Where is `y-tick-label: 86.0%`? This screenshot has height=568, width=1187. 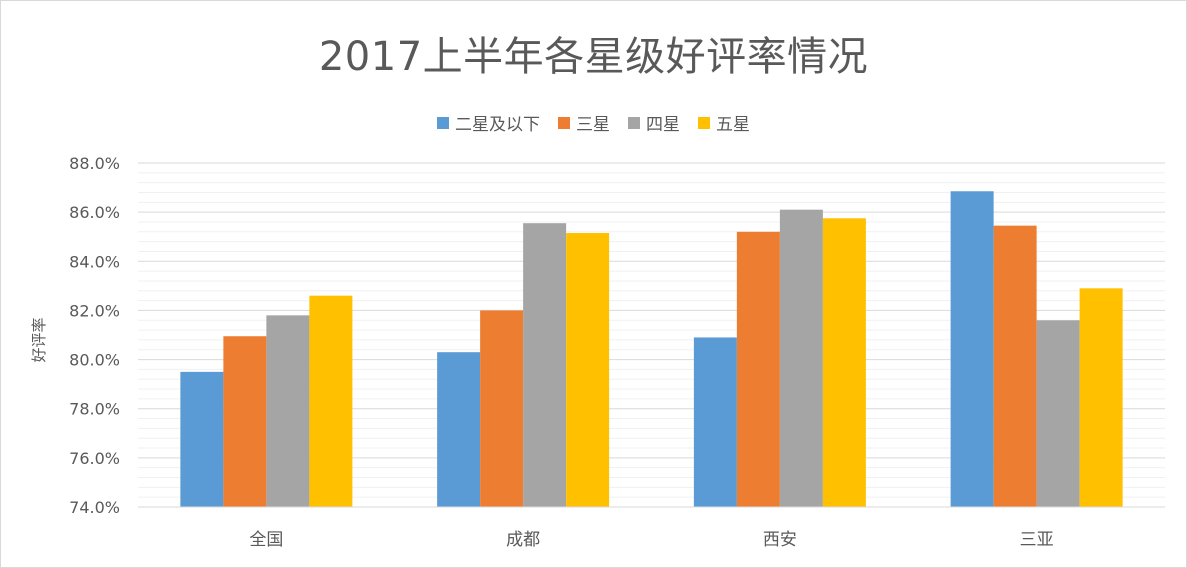 y-tick-label: 86.0% is located at coordinates (94, 212).